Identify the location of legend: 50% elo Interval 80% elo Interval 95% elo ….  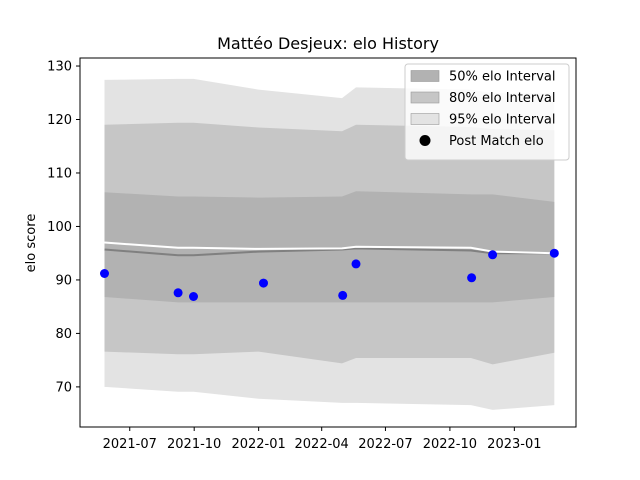
(487, 112).